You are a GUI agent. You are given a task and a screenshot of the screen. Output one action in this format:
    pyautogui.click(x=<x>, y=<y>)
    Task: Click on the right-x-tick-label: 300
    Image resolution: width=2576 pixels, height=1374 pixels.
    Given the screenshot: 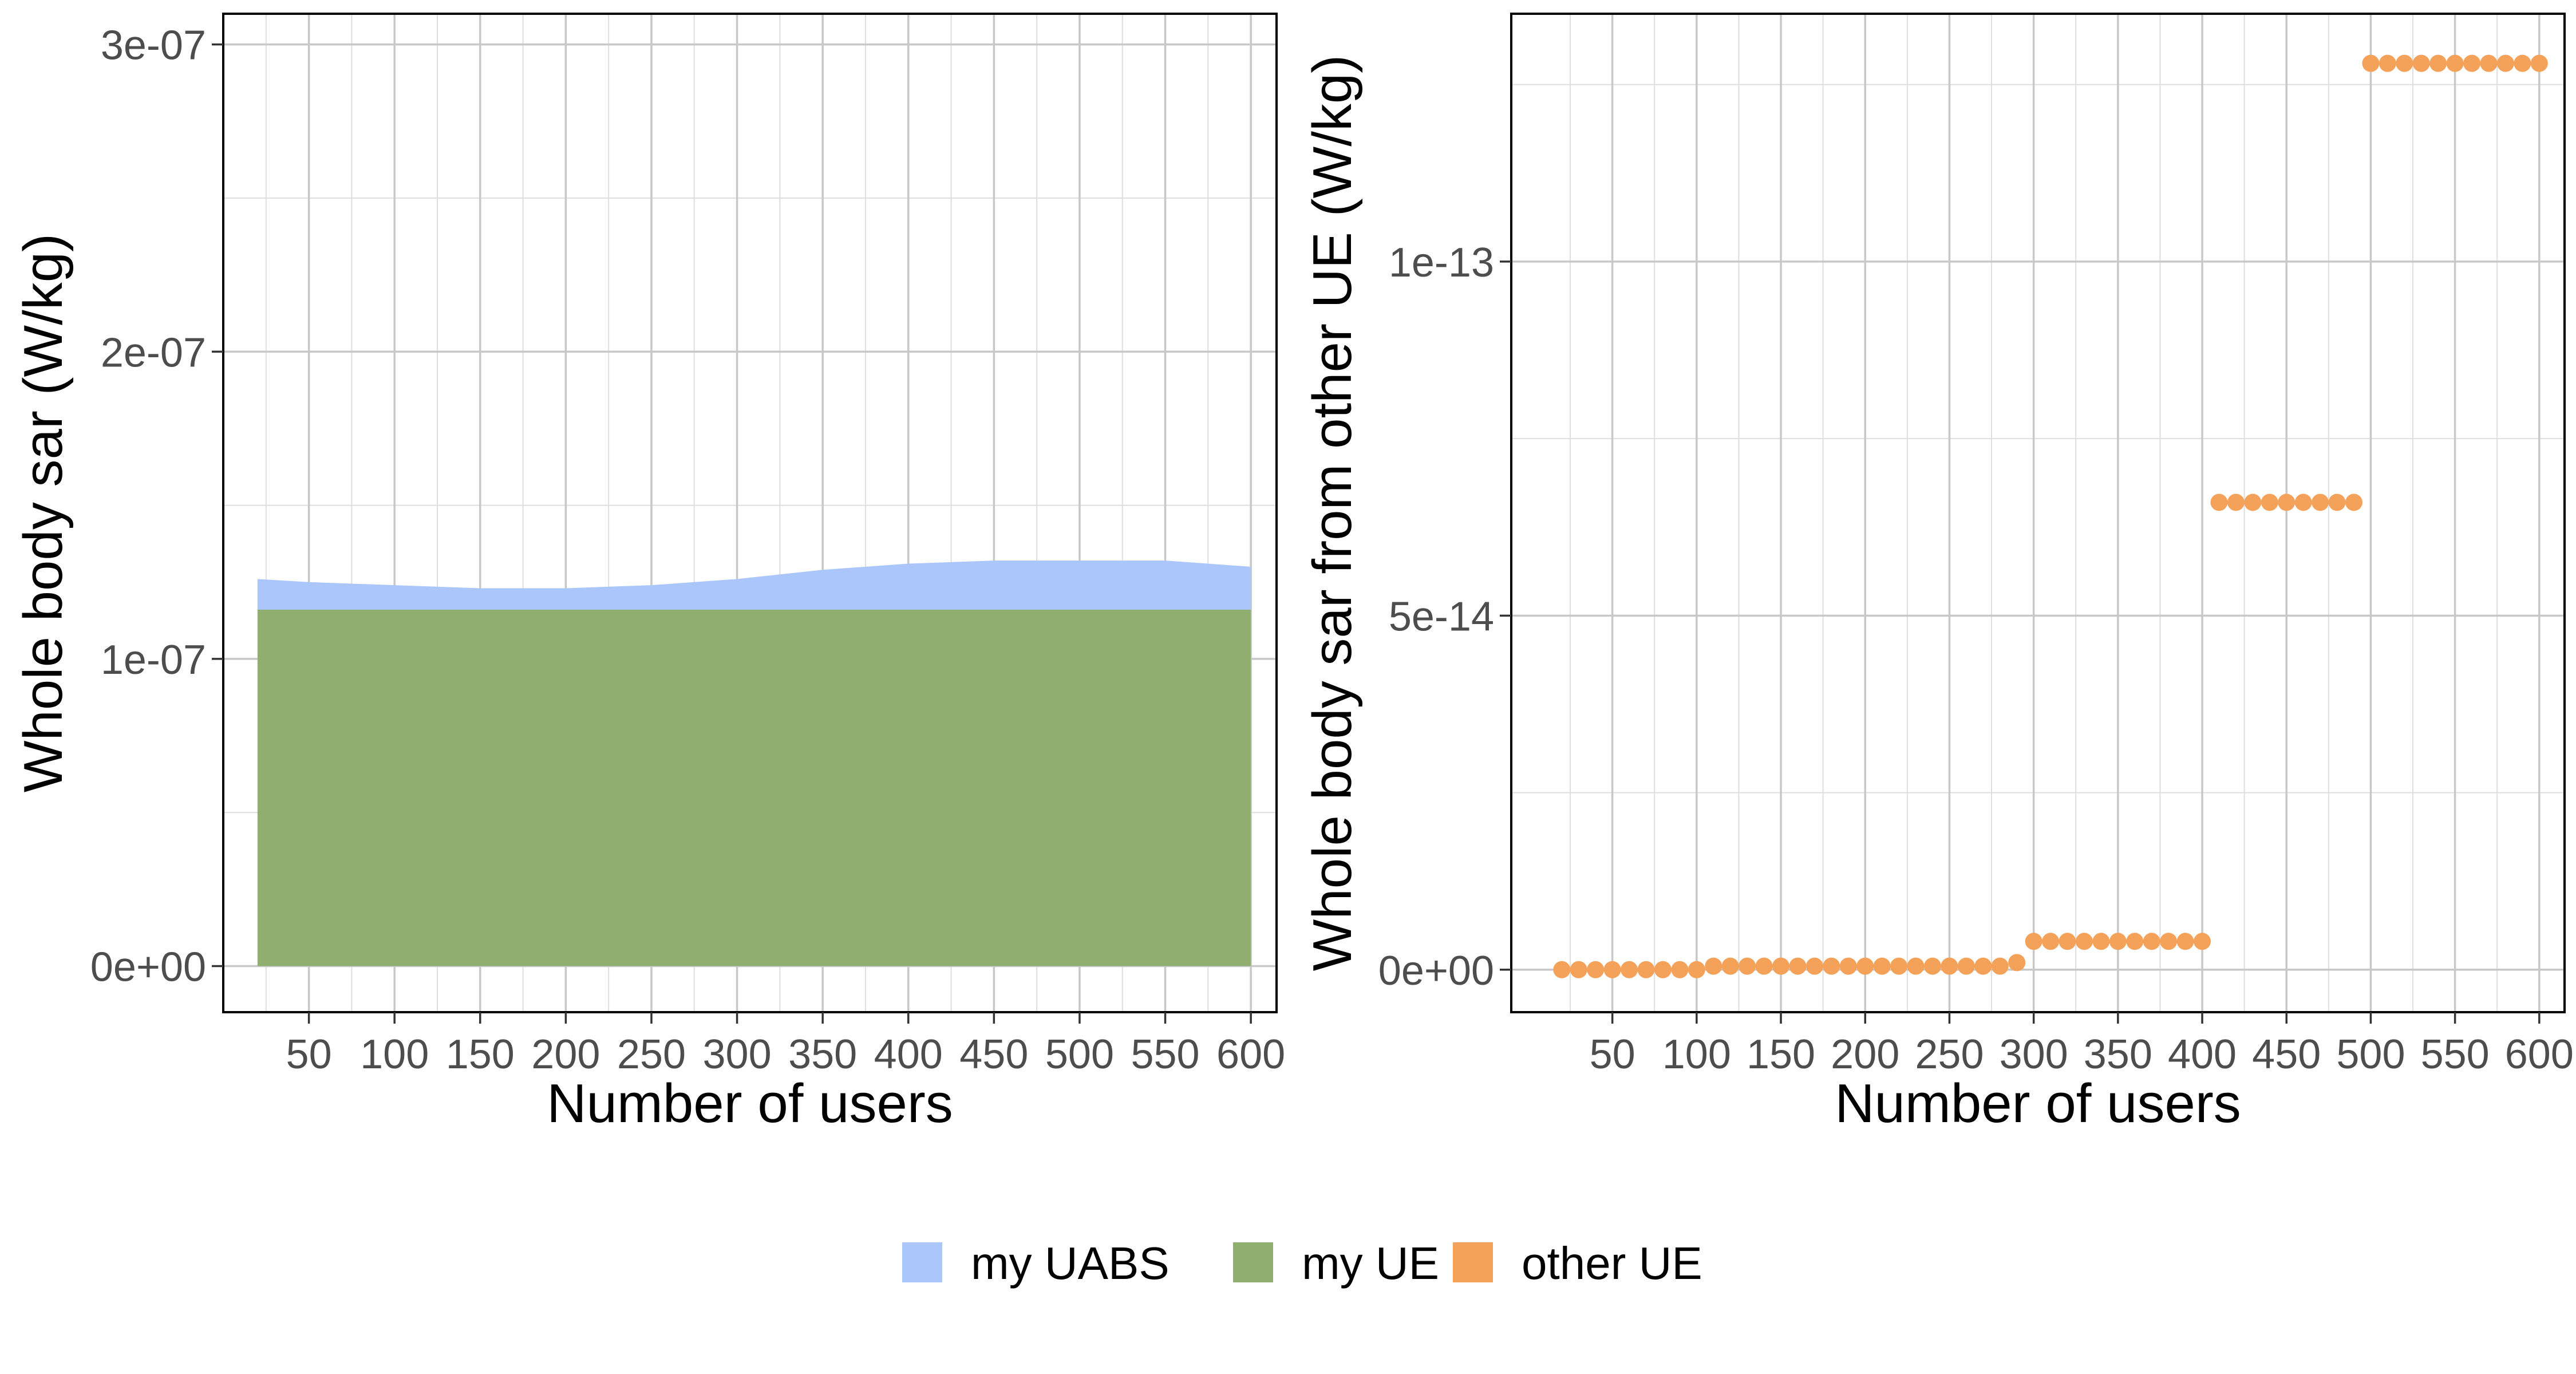 What is the action you would take?
    pyautogui.click(x=2034, y=1054)
    